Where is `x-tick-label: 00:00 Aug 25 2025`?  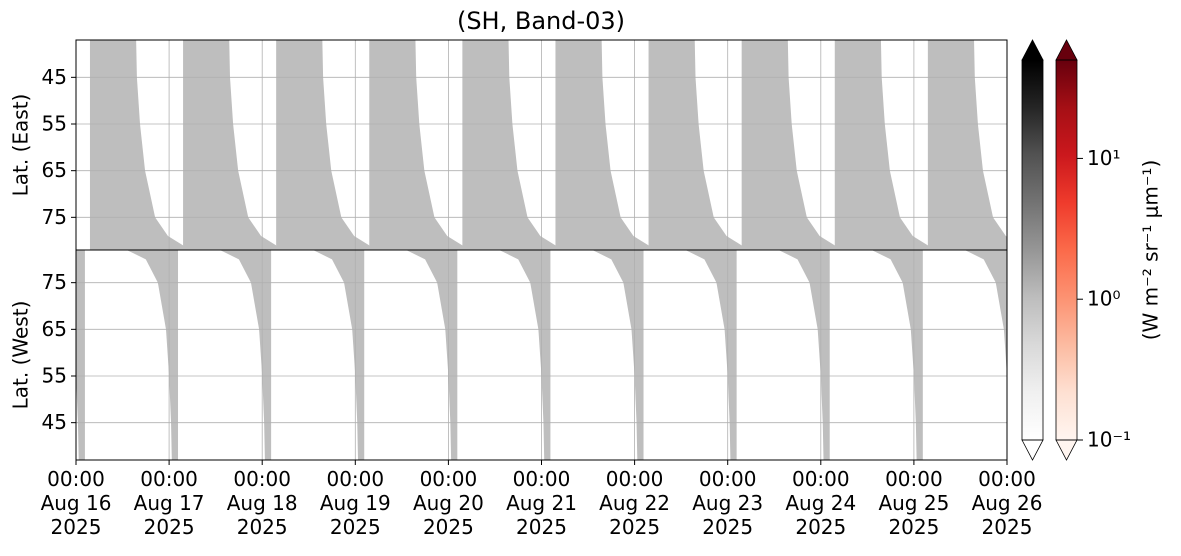 x-tick-label: 00:00 Aug 25 2025 is located at coordinates (914, 503).